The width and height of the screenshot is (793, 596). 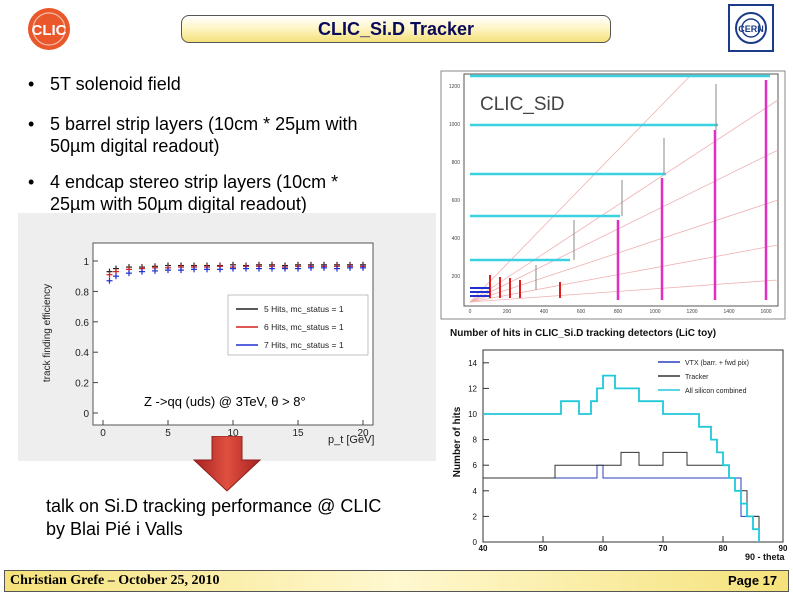 I want to click on bullet-solenoid: • 5T solenoid field, so click(x=228, y=85).